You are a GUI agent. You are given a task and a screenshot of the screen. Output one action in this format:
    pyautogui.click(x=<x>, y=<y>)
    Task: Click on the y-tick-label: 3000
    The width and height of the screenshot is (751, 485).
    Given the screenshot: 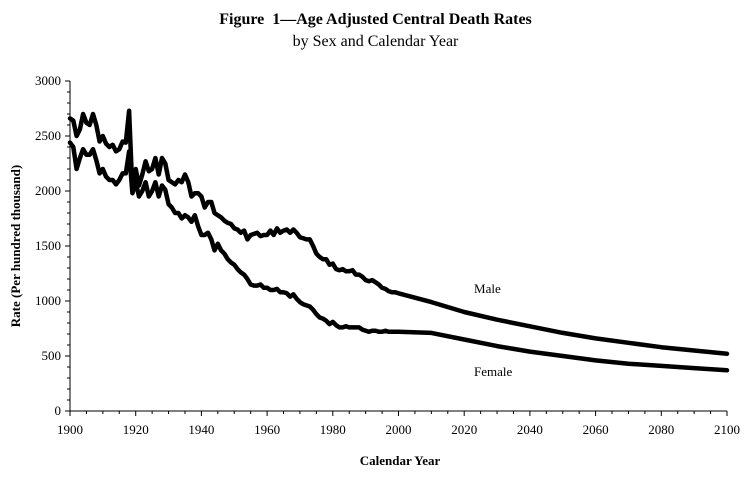 What is the action you would take?
    pyautogui.click(x=48, y=80)
    